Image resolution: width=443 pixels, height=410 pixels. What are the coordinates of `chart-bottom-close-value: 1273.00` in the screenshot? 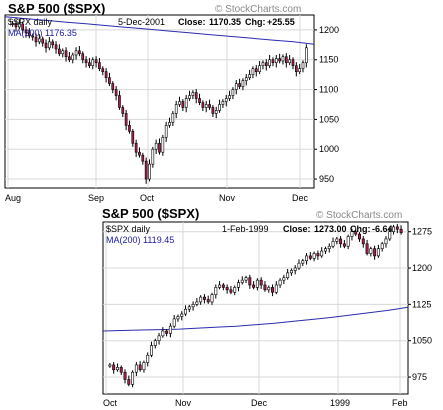 It's located at (330, 229).